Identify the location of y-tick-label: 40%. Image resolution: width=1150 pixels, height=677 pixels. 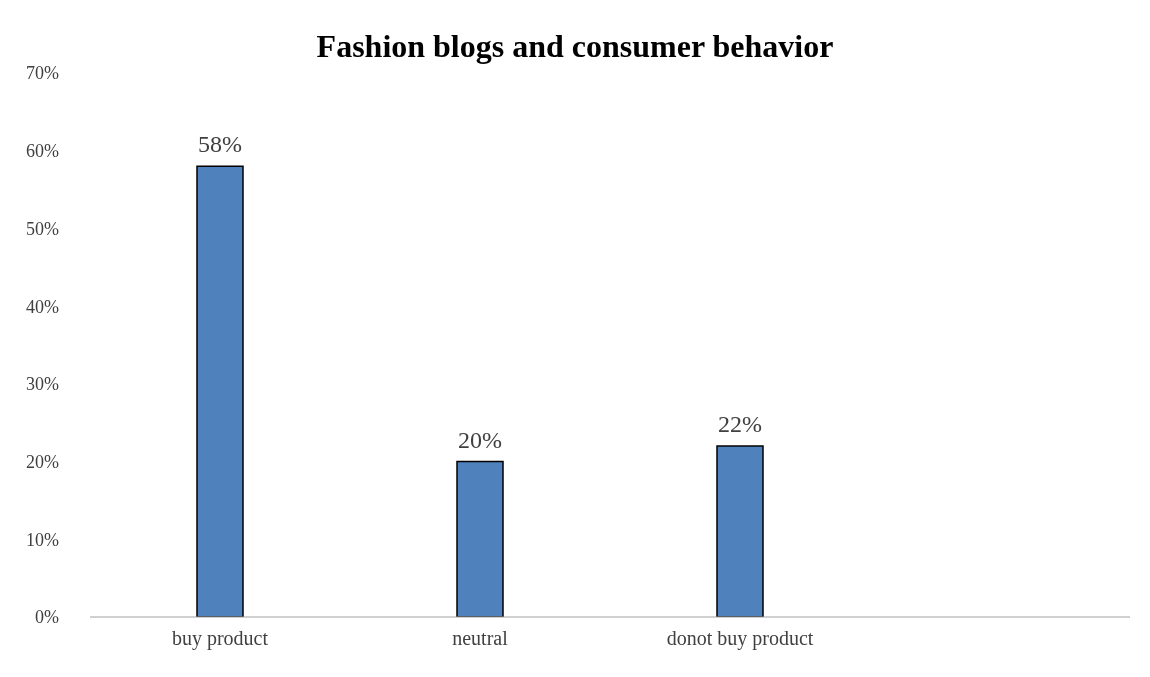
(42, 306).